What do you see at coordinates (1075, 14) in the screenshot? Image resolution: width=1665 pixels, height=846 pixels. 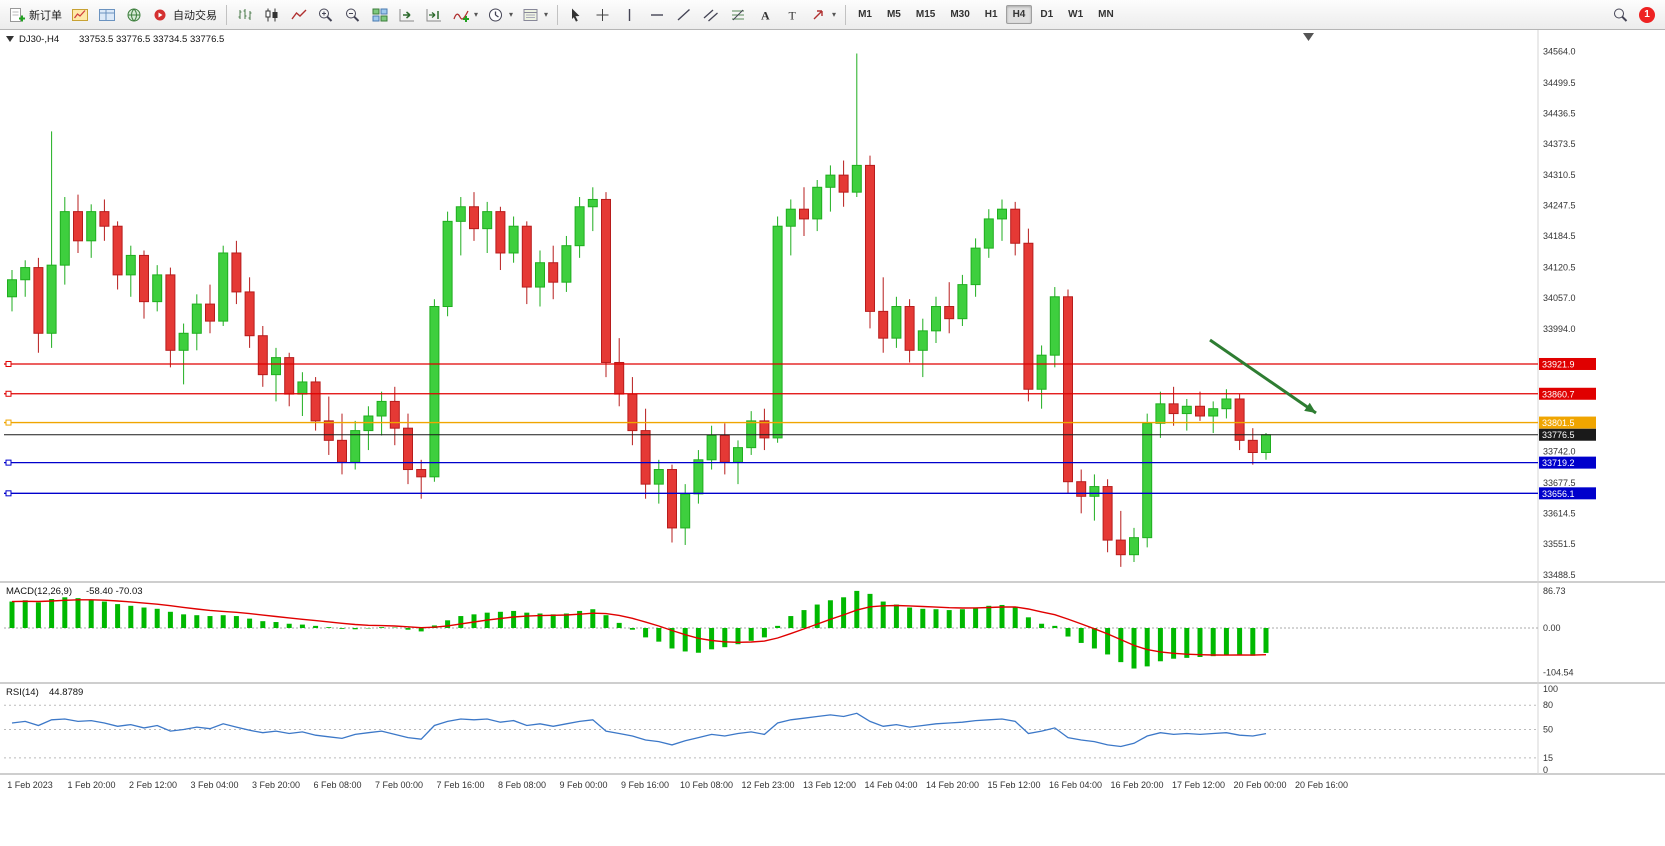 I see `timeframe-w1: W1` at bounding box center [1075, 14].